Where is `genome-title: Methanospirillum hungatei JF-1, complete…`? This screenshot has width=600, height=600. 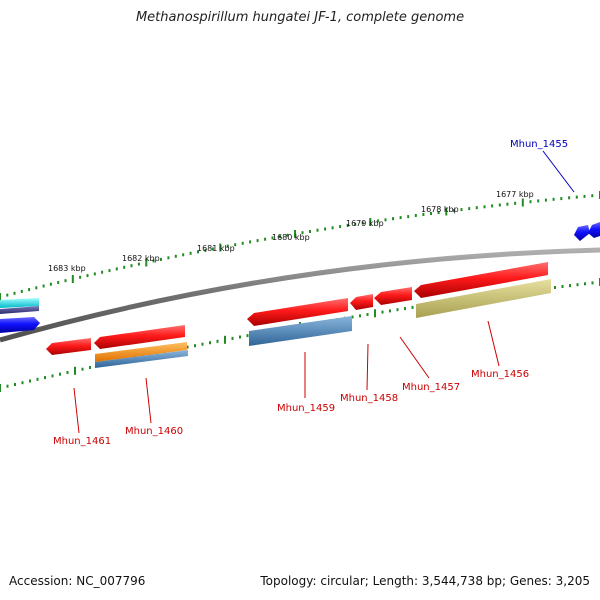
genome-title: Methanospirillum hungatei JF-1, complete… is located at coordinates (300, 17).